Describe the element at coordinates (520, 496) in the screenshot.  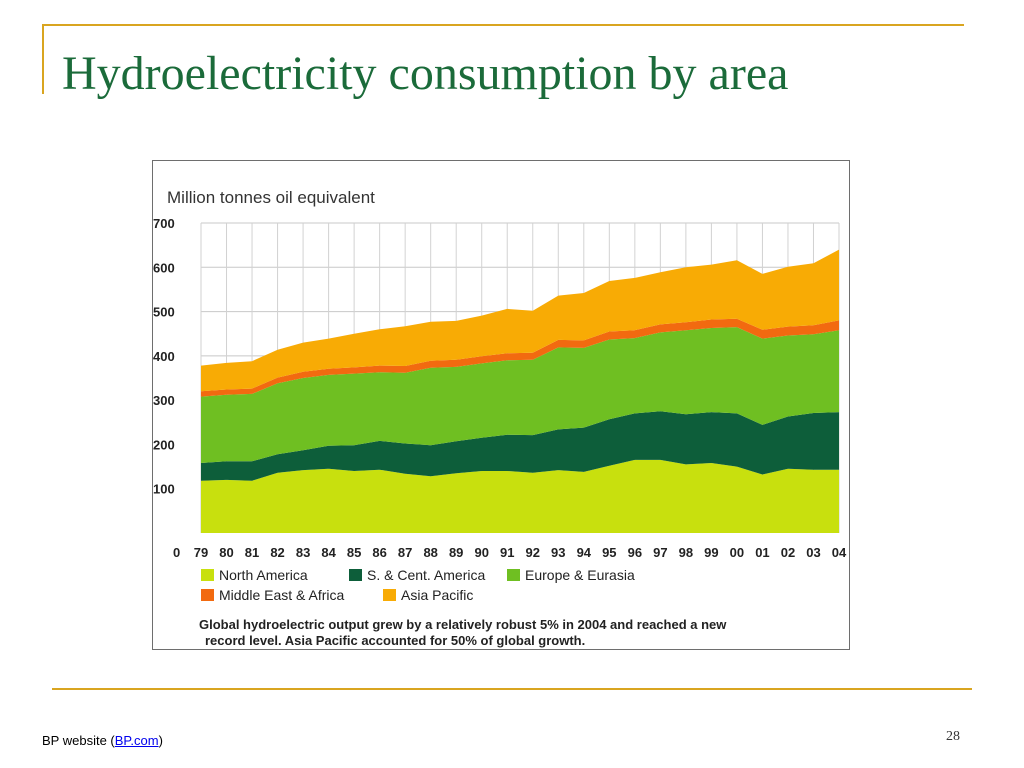
I see `area-series-north-america` at that location.